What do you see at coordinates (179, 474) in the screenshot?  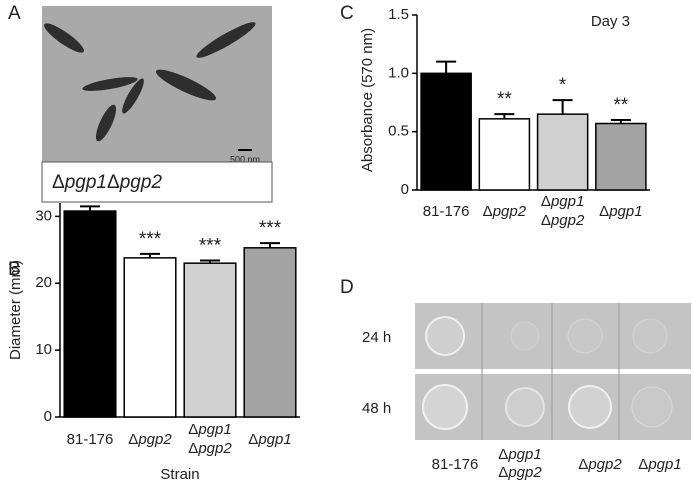 I see `x-axis-label: Strain` at bounding box center [179, 474].